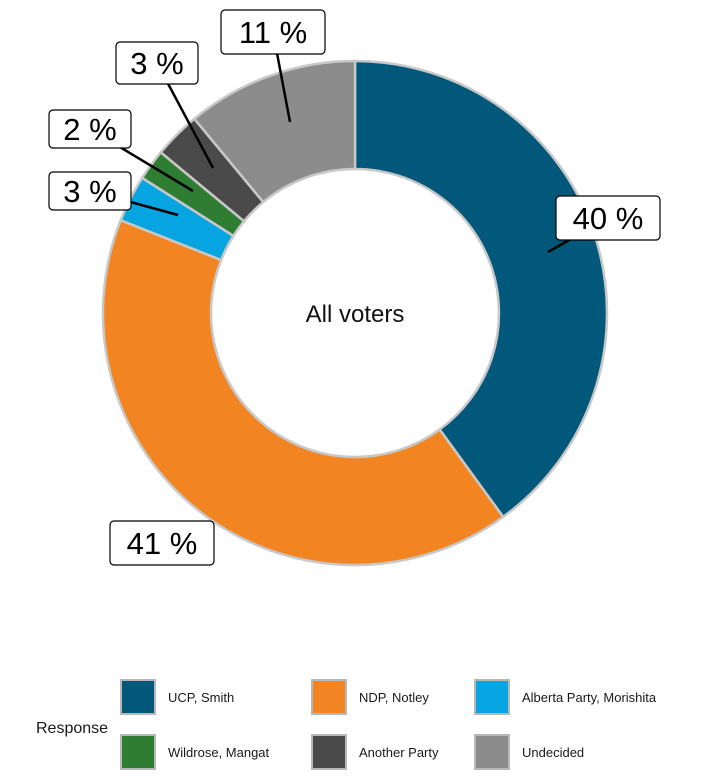 The image size is (701, 777). I want to click on center-label: All voters, so click(355, 314).